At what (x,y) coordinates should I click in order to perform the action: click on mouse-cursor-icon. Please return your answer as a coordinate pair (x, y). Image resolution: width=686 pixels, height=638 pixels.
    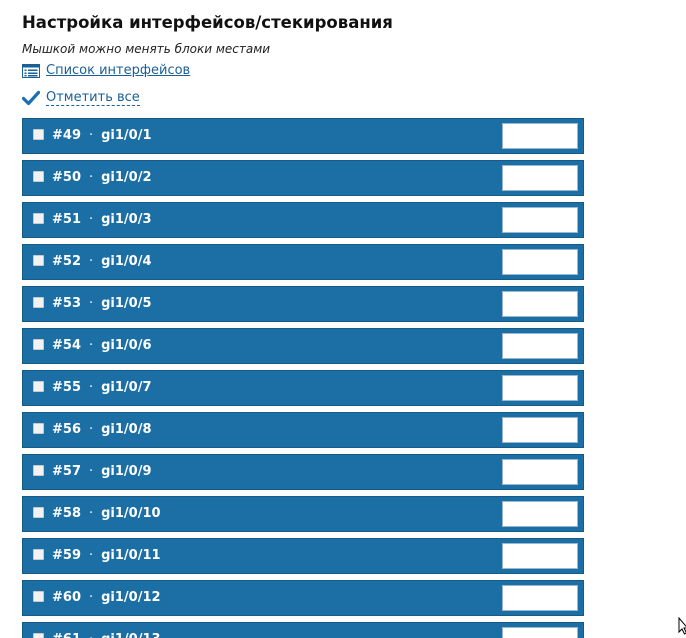
    Looking at the image, I should click on (682, 626).